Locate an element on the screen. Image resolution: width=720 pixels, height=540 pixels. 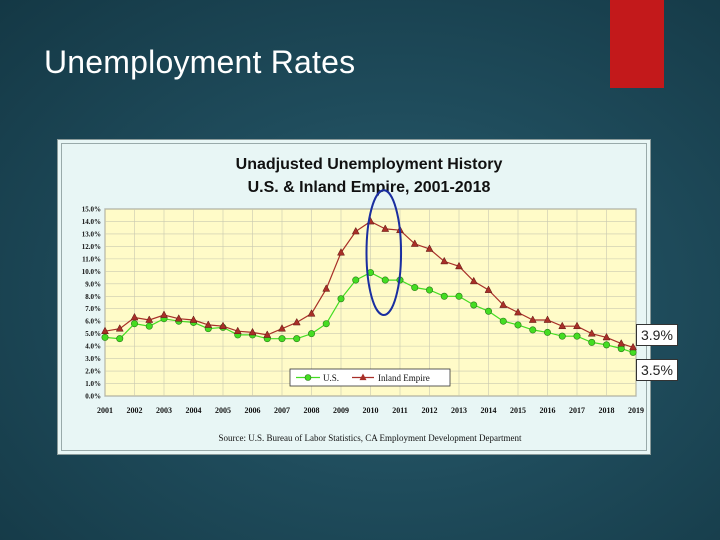
y-tick-label: 7.0% is located at coordinates (93, 309).